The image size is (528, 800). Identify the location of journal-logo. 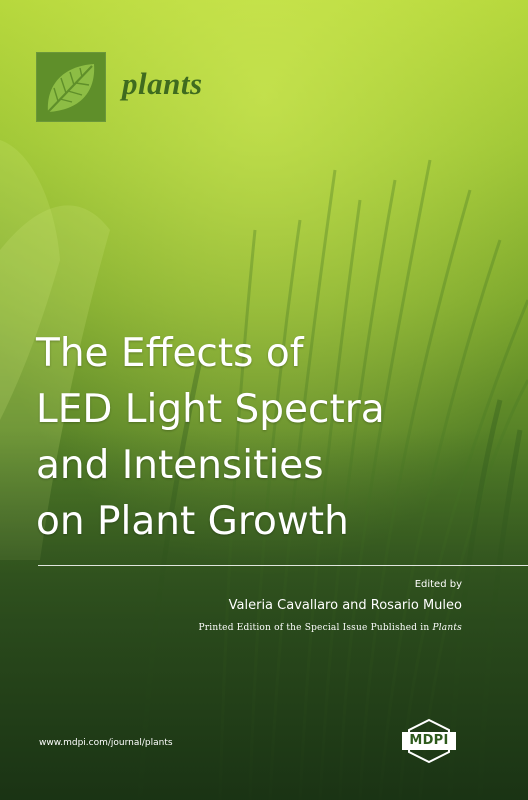
(71, 87).